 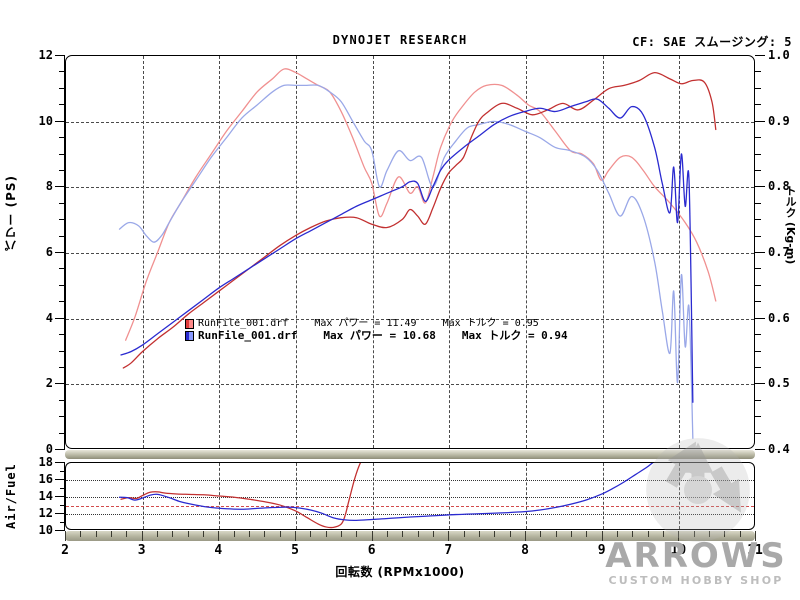 I want to click on legend-run1-max-torque: Max トルク = 0.95, so click(x=490, y=323).